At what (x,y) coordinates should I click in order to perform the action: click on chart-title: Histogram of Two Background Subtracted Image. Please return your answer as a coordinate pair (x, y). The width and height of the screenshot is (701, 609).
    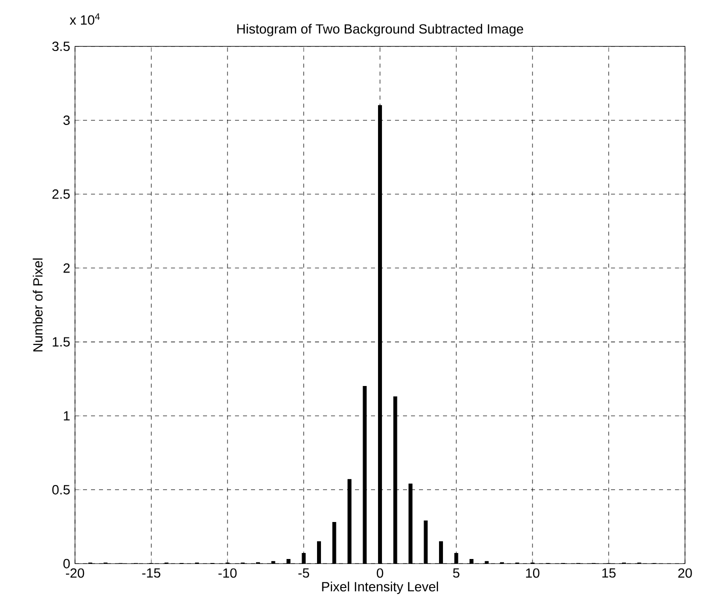
    Looking at the image, I should click on (380, 30).